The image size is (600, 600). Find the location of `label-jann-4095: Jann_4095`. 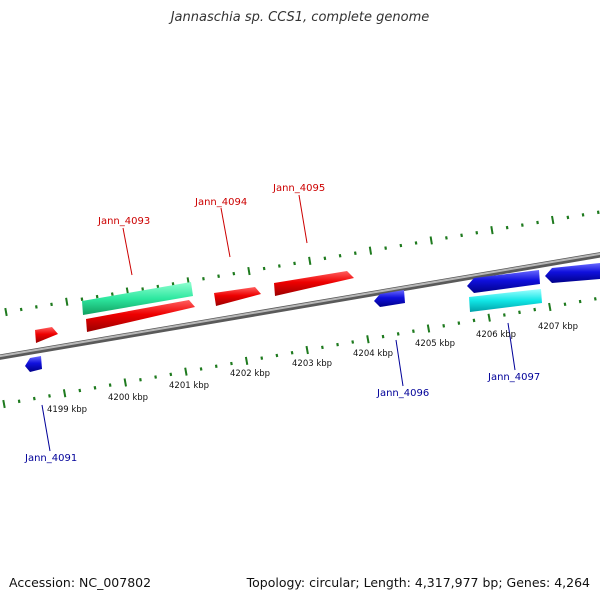

label-jann-4095: Jann_4095 is located at coordinates (298, 188).